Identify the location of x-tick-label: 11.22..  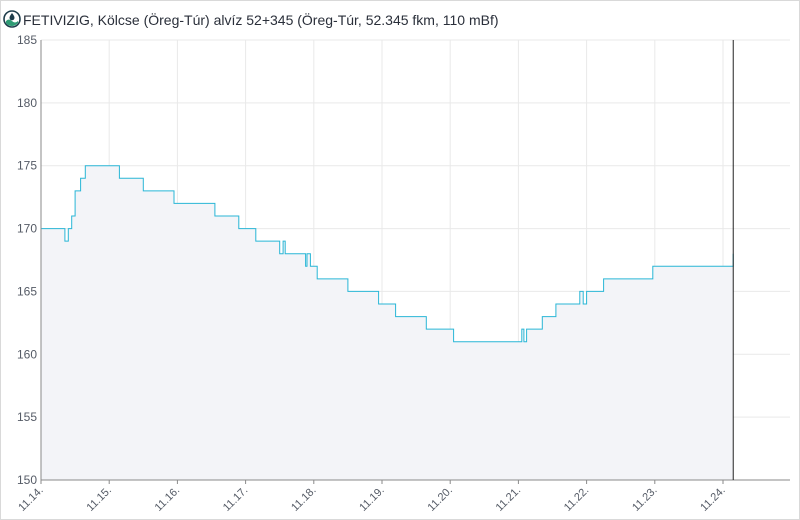
(577, 499).